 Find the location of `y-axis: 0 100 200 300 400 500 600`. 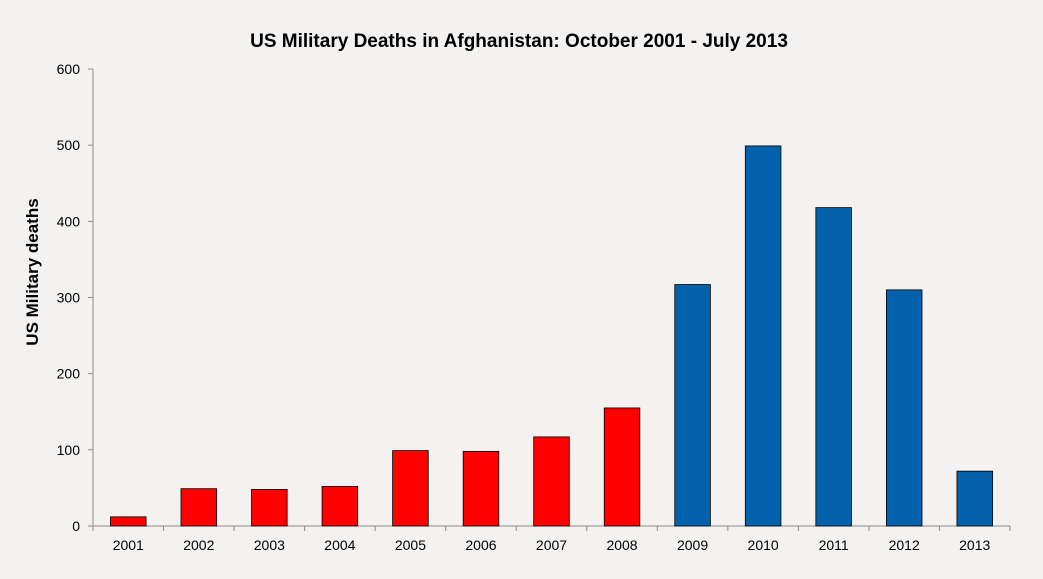

y-axis: 0 100 200 300 400 500 600 is located at coordinates (75, 297).